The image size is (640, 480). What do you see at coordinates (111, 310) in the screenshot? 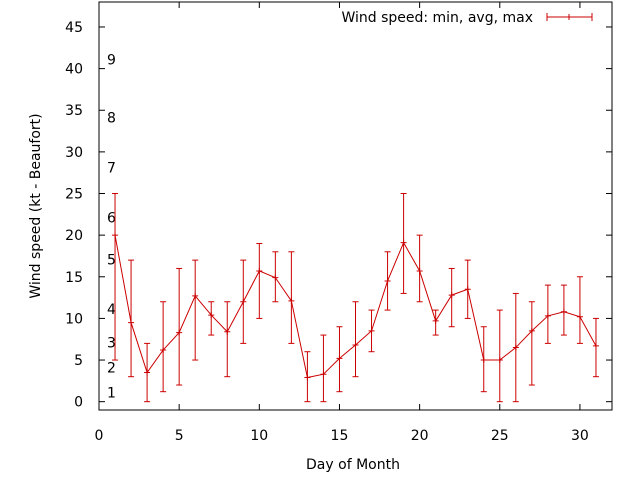
I see `beaufort-label: 4` at bounding box center [111, 310].